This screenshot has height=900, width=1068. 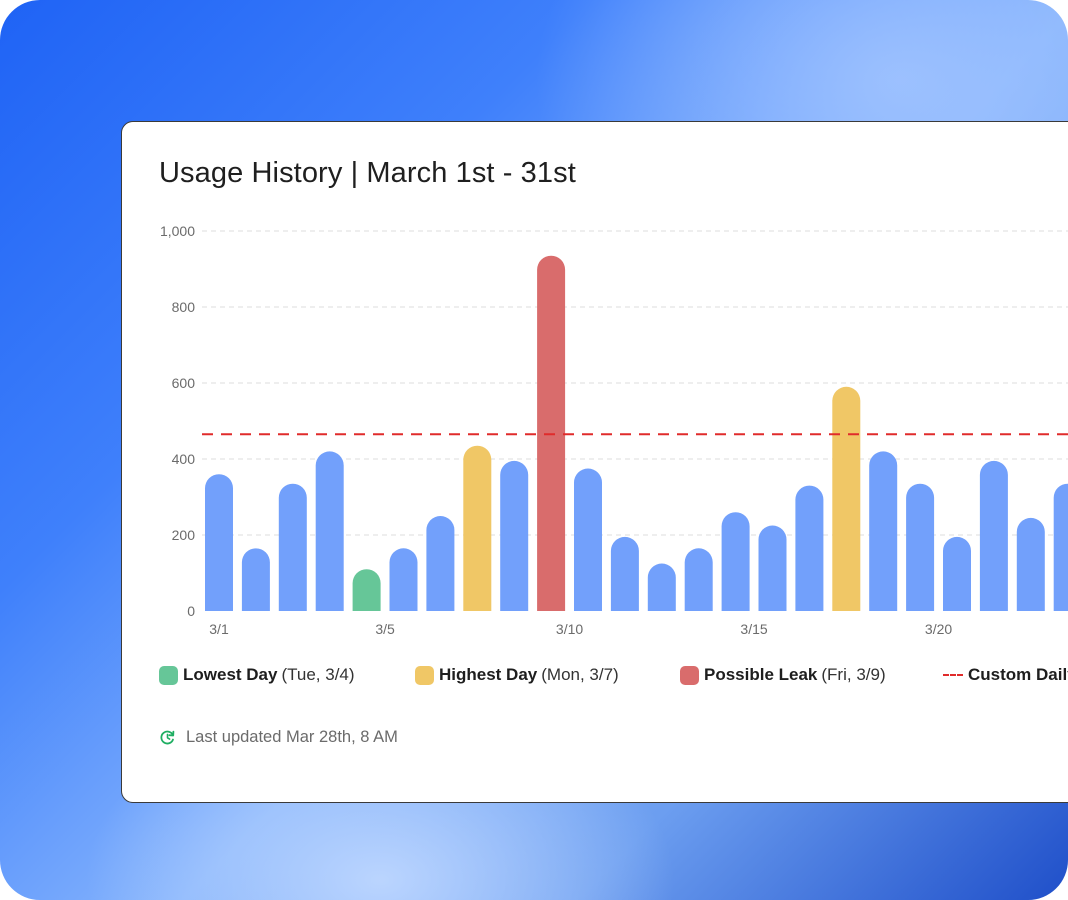 What do you see at coordinates (184, 307) in the screenshot?
I see `y-tick-label: 800` at bounding box center [184, 307].